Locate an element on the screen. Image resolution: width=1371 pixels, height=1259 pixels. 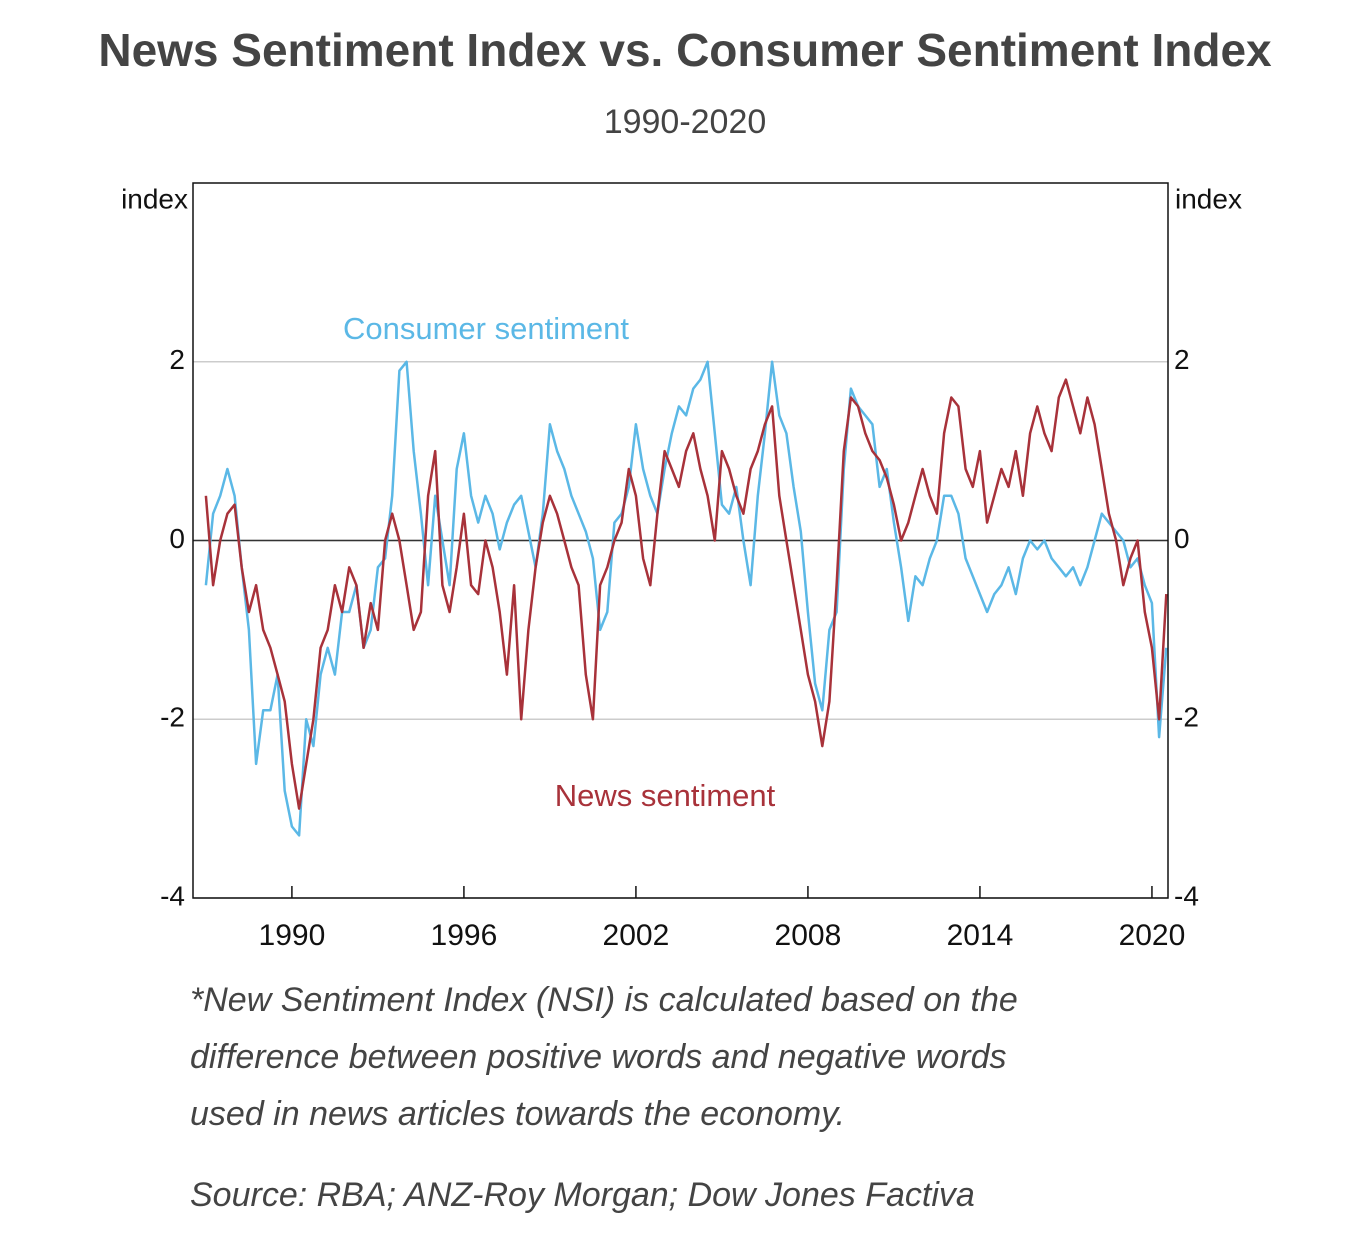
y-axis-label: index is located at coordinates (154, 198).